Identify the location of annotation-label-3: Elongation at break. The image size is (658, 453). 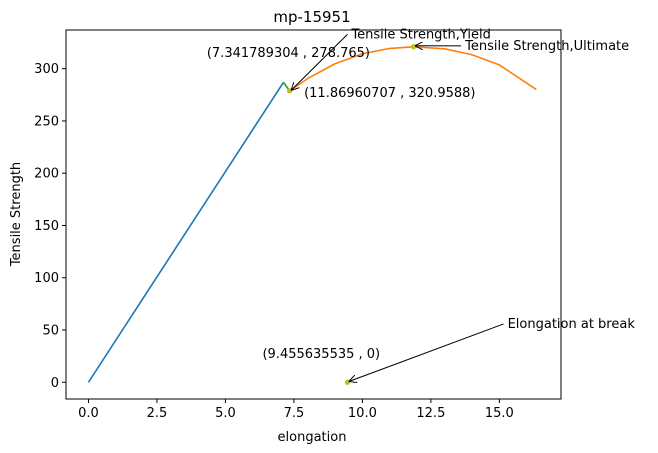
(572, 324).